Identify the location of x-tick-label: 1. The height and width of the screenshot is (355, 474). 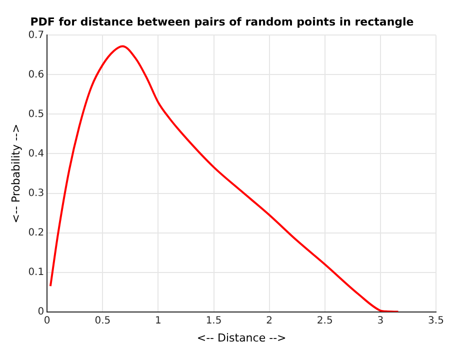
(158, 320).